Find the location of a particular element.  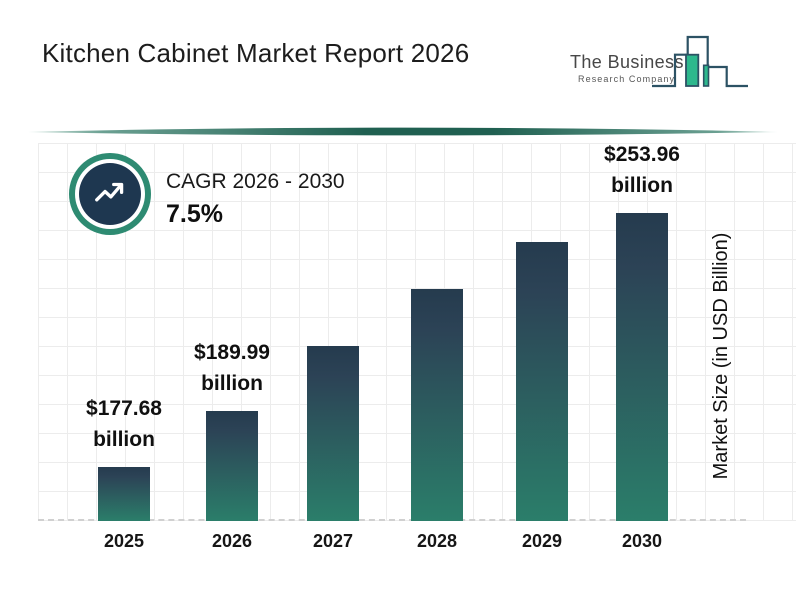

logo-skyline-icon is located at coordinates (700, 61).